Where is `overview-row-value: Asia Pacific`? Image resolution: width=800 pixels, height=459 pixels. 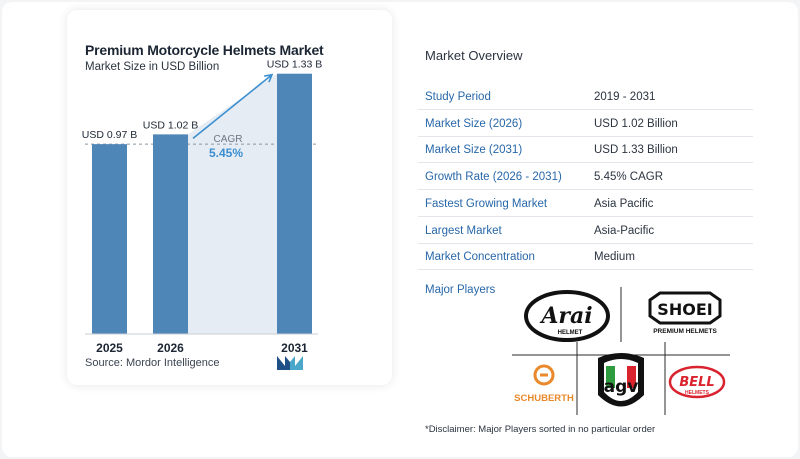
overview-row-value: Asia Pacific is located at coordinates (624, 203).